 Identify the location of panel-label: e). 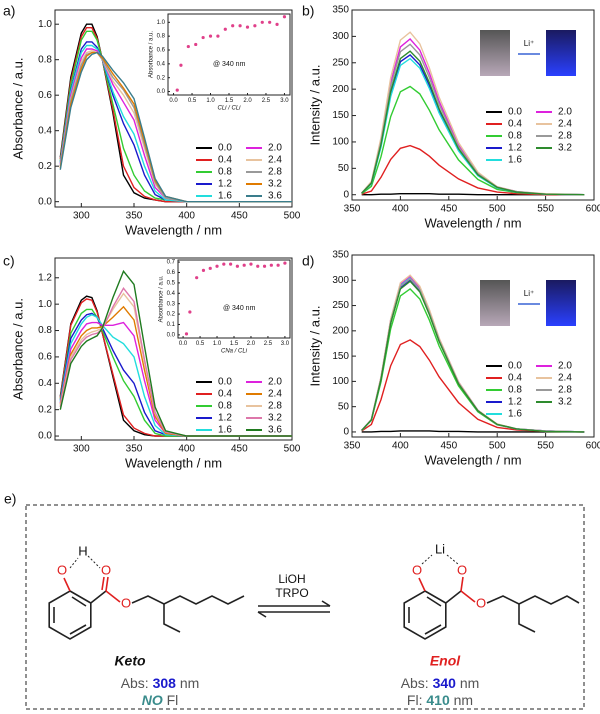
(10, 499).